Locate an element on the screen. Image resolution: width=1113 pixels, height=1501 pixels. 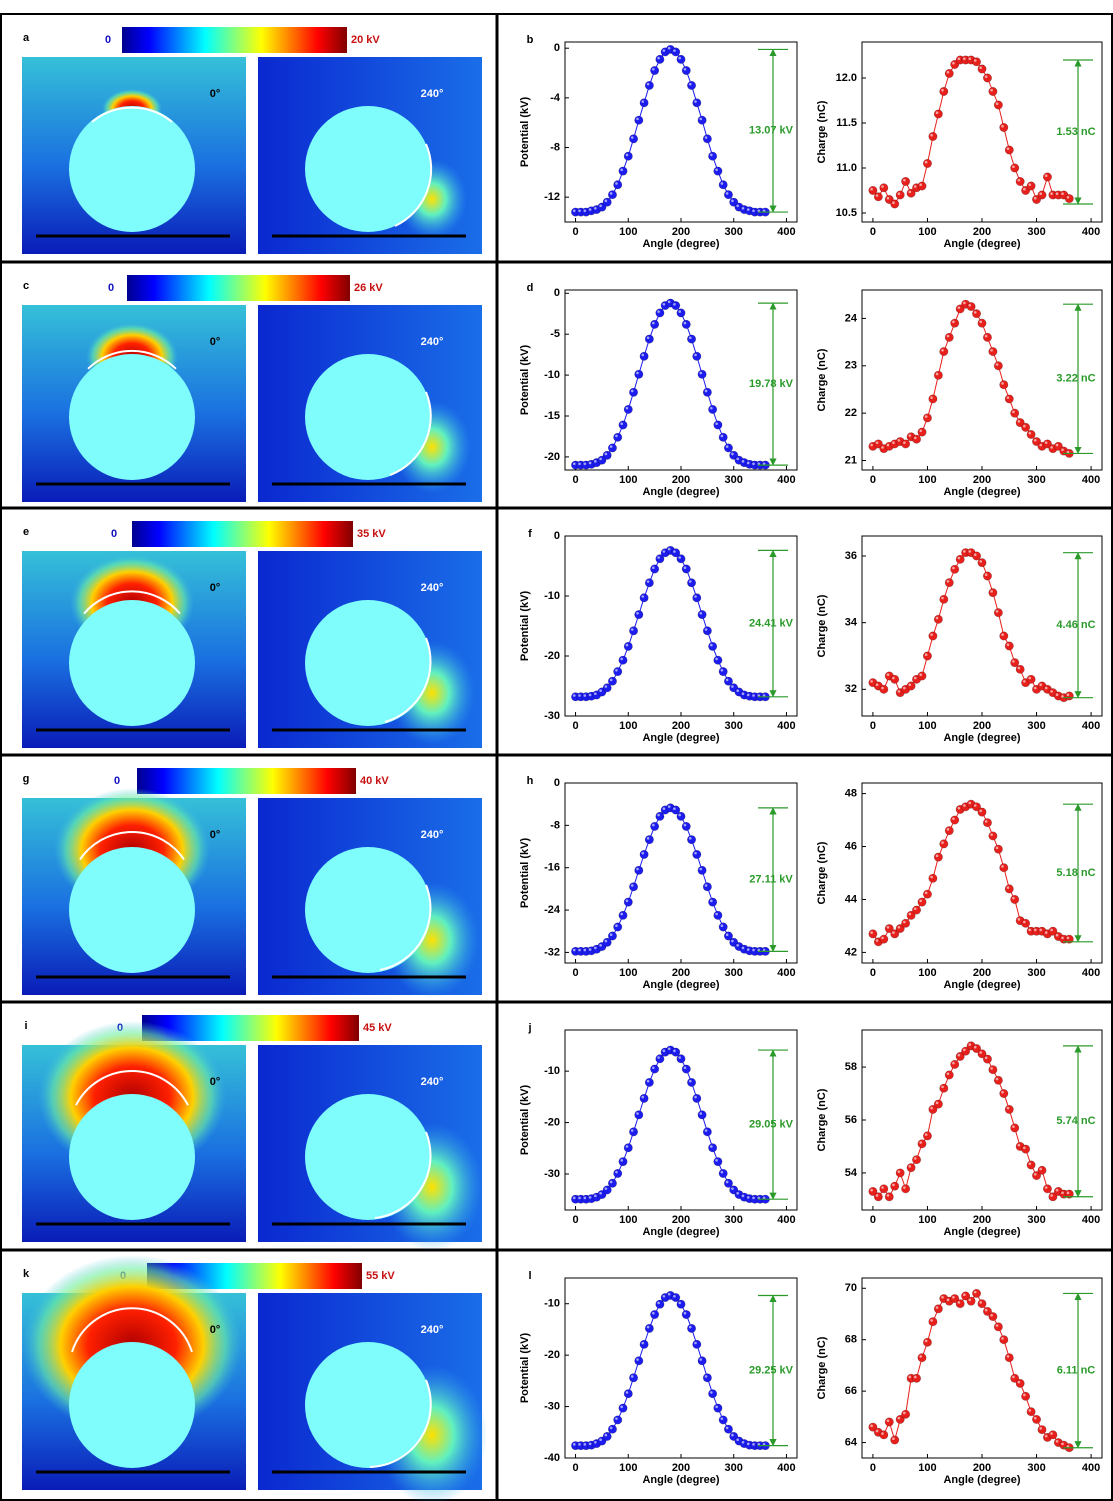
y-tick-label: 10.5 is located at coordinates (846, 213).